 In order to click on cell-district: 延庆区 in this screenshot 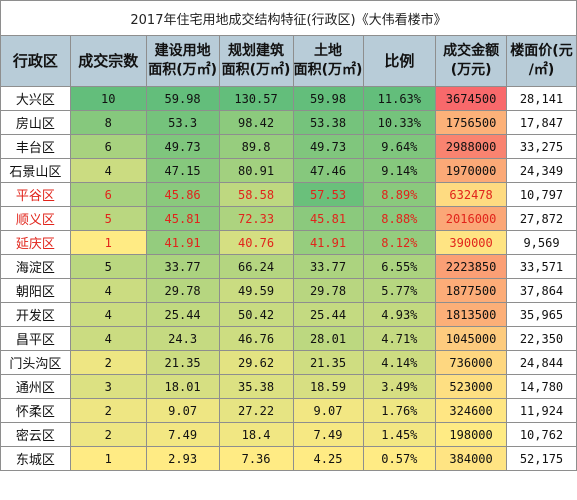, I will do `click(35, 242)`.